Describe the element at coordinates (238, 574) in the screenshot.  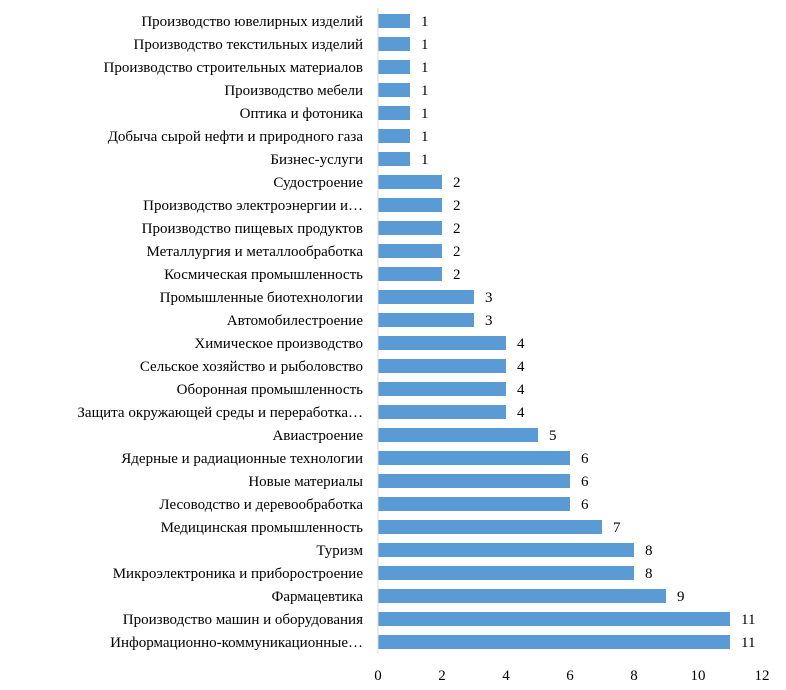
I see `category-label: Микроэлектроника и приборостроение` at that location.